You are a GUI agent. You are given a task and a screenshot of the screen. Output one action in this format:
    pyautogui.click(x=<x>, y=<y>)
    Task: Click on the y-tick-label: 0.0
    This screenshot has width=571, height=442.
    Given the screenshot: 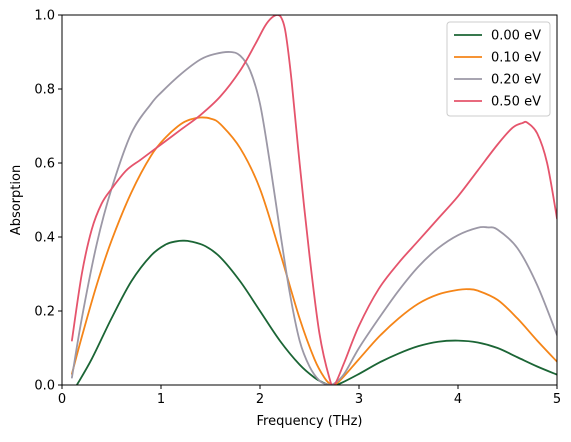 What is the action you would take?
    pyautogui.click(x=44, y=386)
    